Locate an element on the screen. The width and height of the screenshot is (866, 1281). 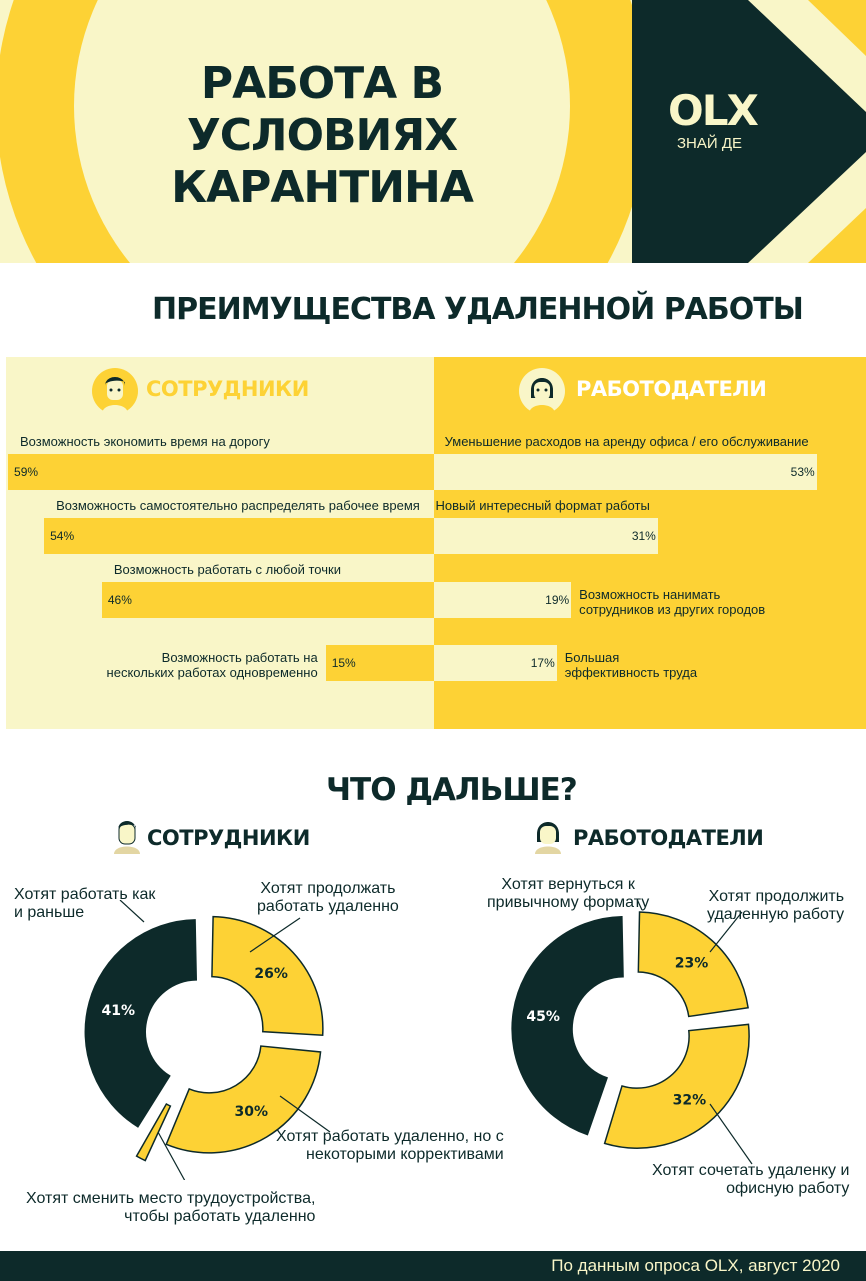
employee-bar-value: 59% is located at coordinates (26, 472).